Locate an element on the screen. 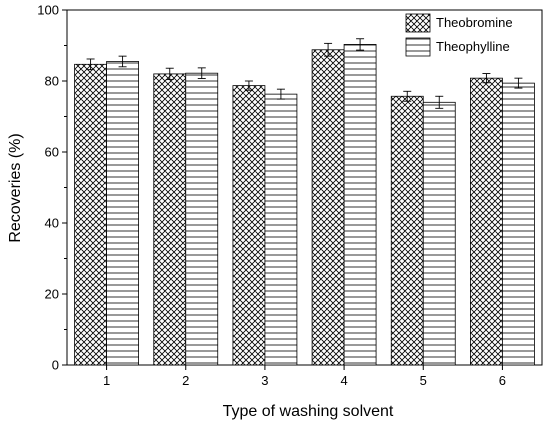  x-tick-label: 4 is located at coordinates (343, 380).